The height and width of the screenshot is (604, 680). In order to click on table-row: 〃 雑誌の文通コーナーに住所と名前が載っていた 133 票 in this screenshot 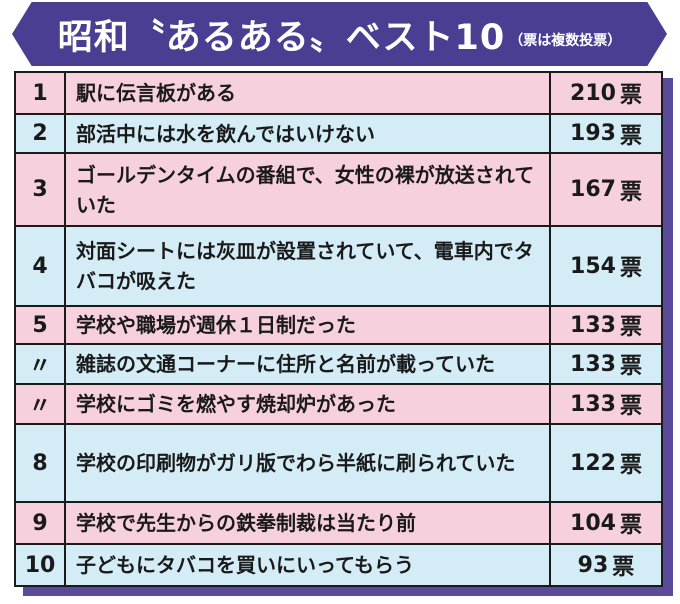, I will do `click(338, 365)`.